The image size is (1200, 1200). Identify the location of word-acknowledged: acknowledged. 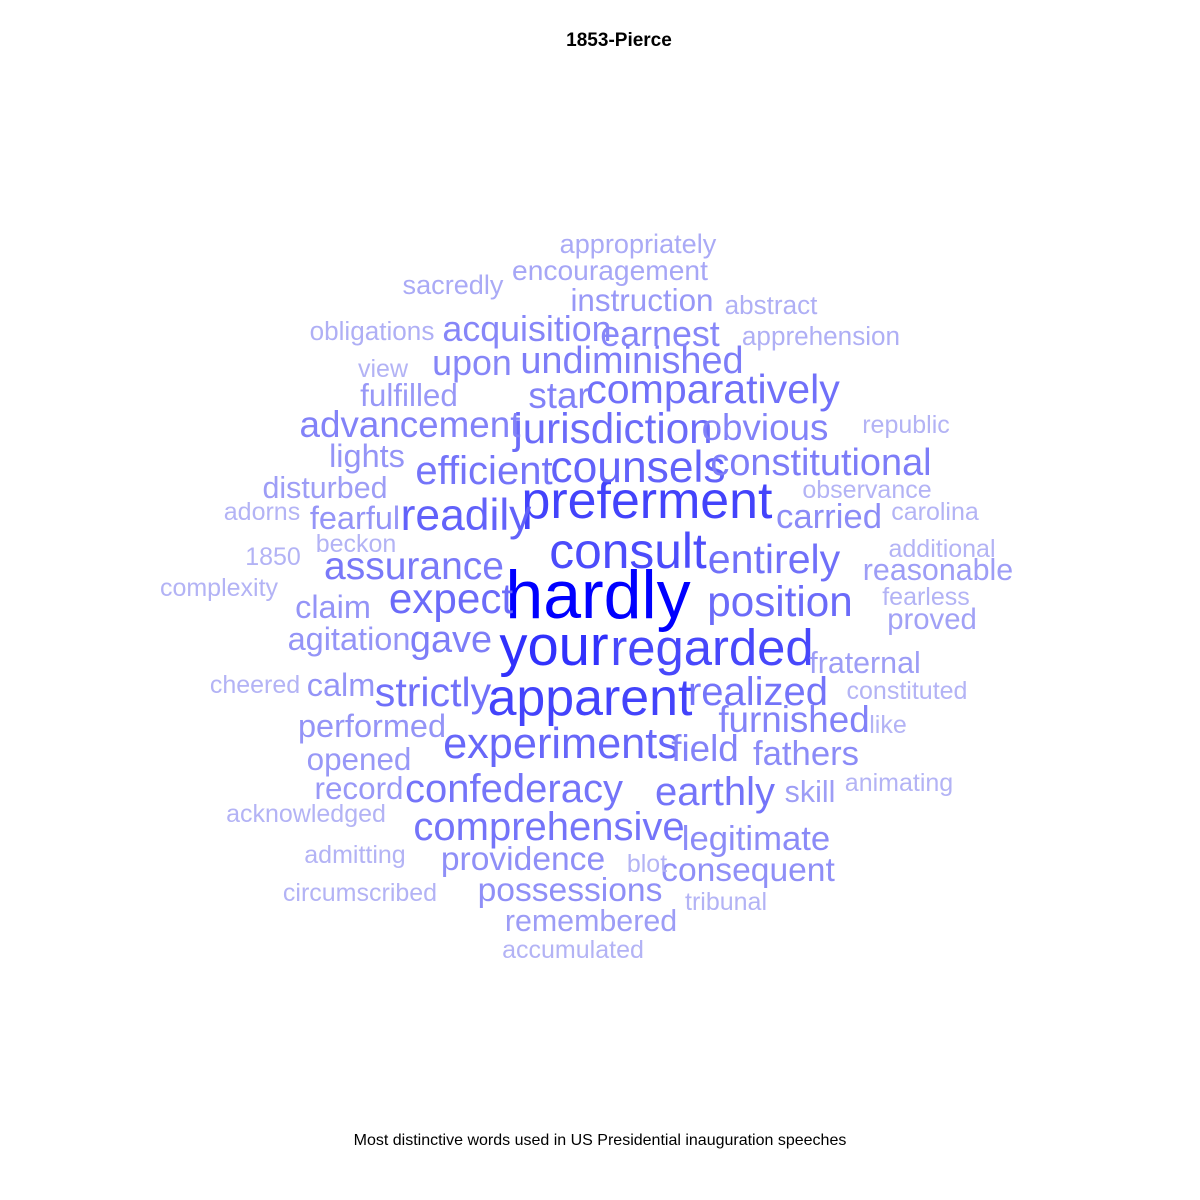
(306, 814).